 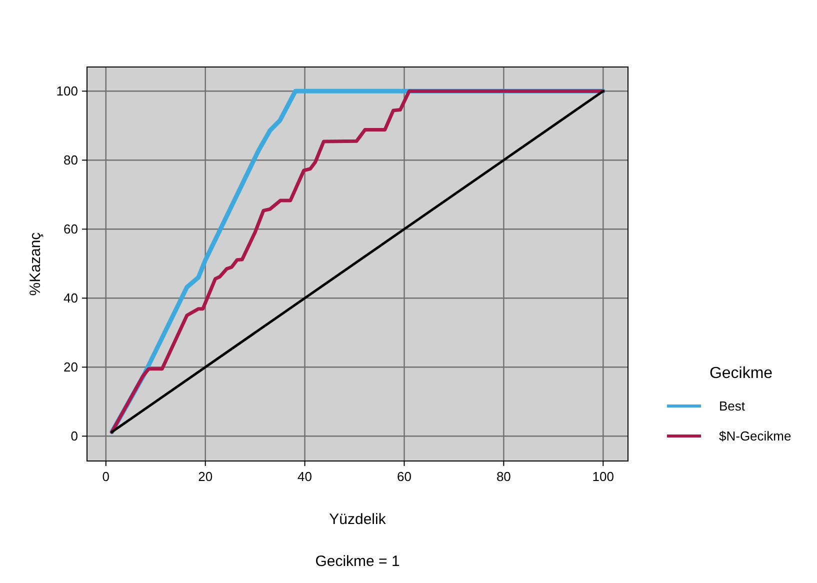 I want to click on x-tick-label: 20, so click(x=205, y=476).